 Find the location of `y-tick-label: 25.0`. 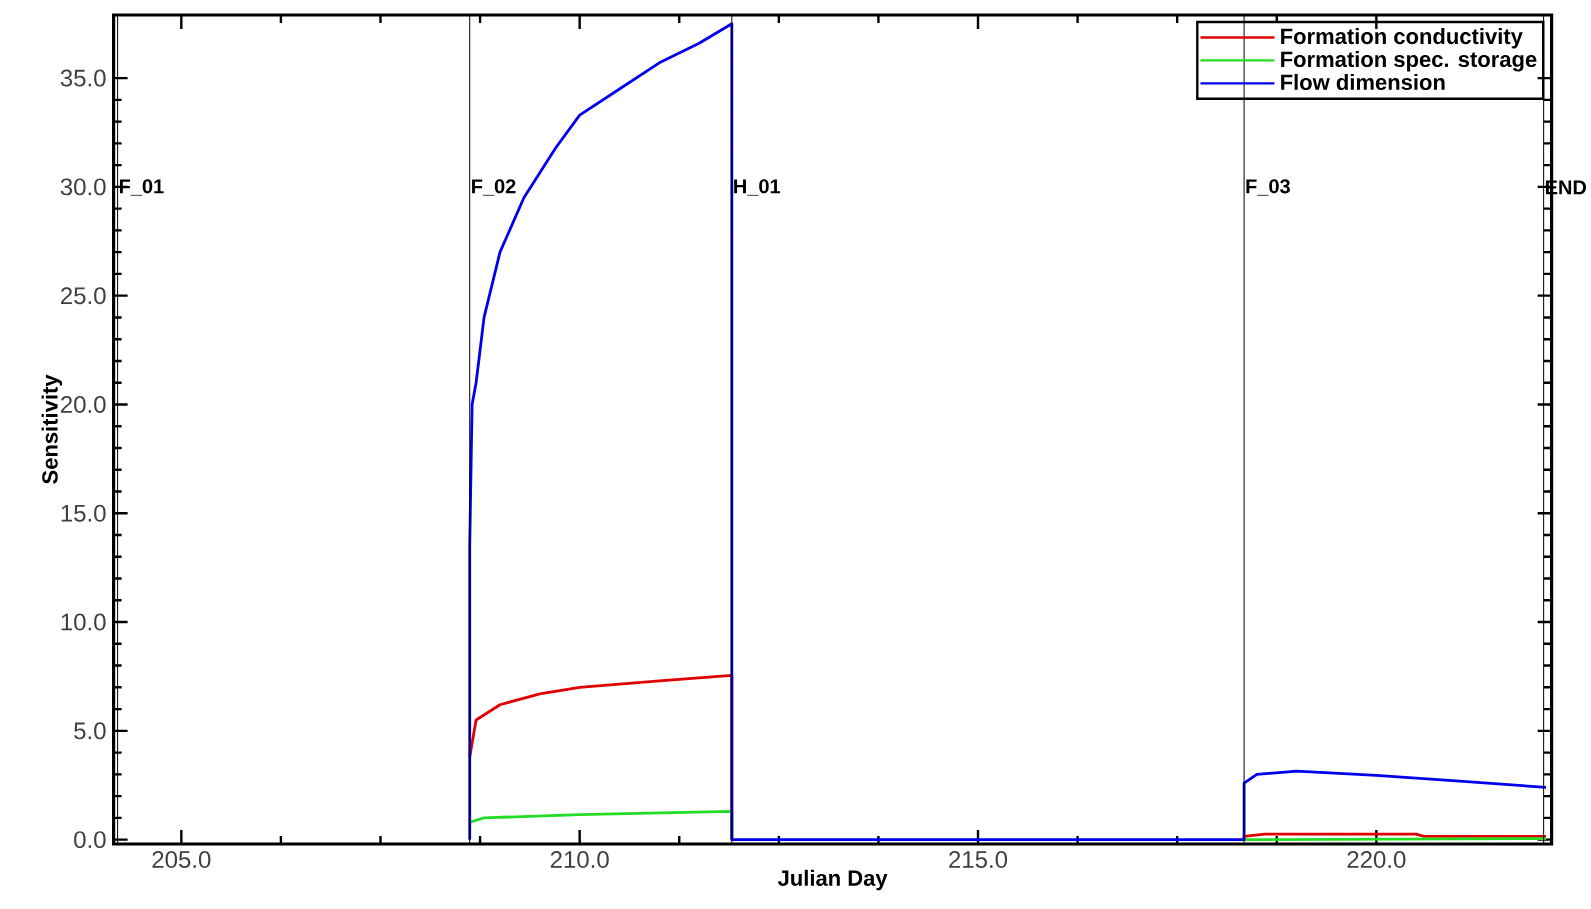

y-tick-label: 25.0 is located at coordinates (83, 296).